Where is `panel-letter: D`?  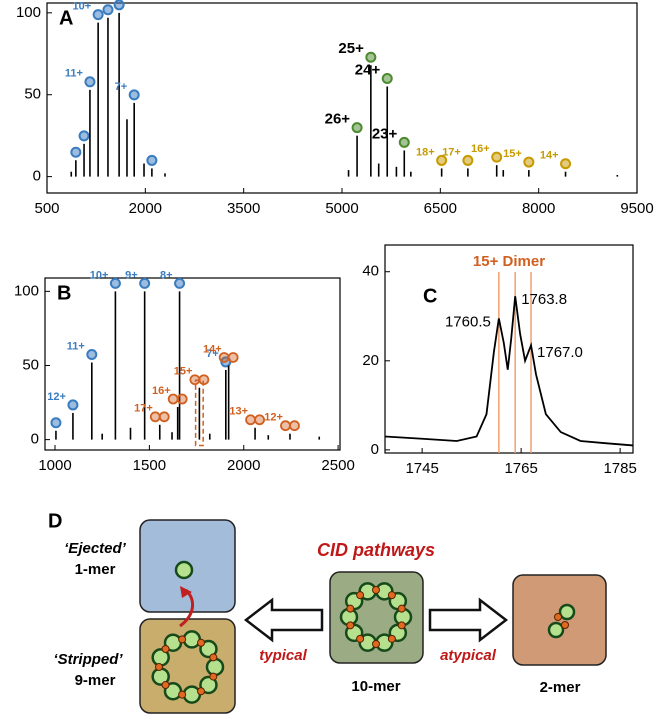
panel-letter: D is located at coordinates (55, 521).